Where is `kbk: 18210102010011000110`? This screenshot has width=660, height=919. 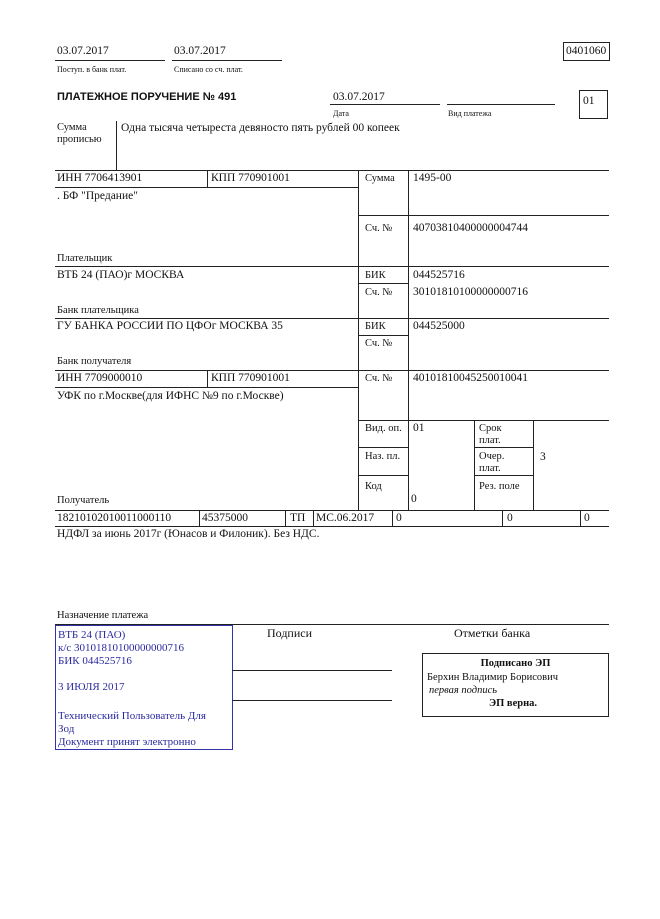 kbk: 18210102010011000110 is located at coordinates (114, 518).